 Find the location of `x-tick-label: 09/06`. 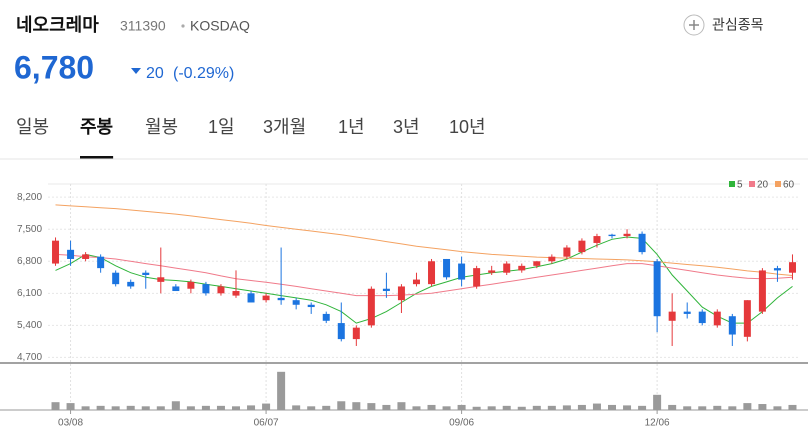

x-tick-label: 09/06 is located at coordinates (461, 423).